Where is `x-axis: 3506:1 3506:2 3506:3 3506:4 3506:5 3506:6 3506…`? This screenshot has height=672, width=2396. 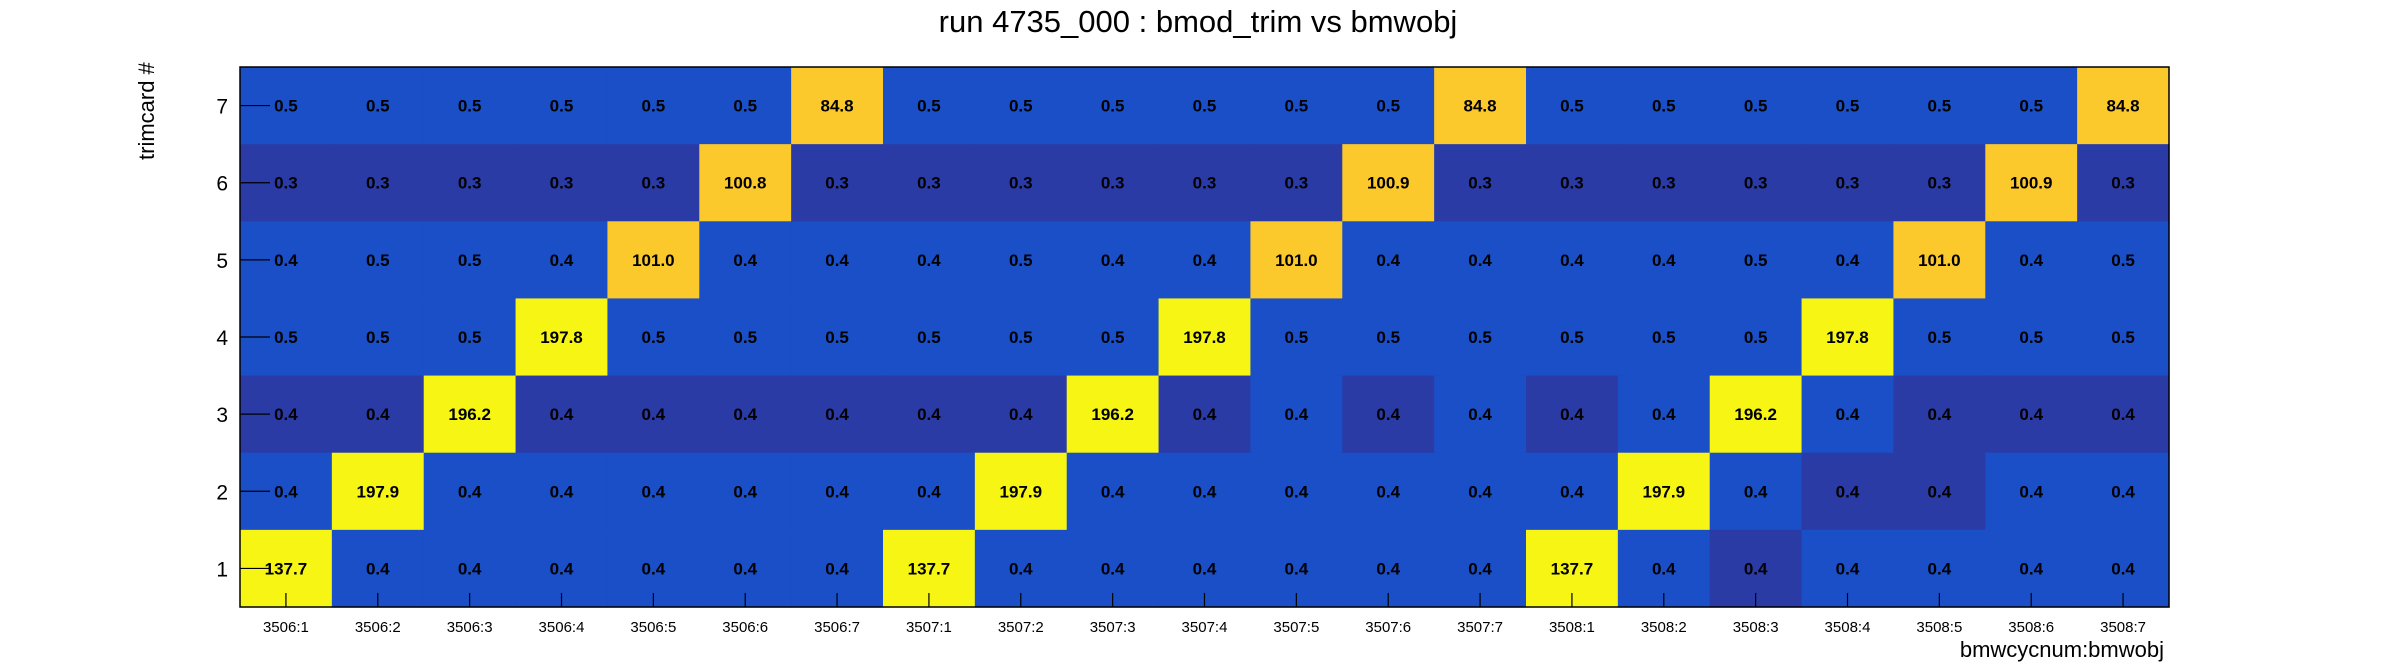 x-axis: 3506:1 3506:2 3506:3 3506:4 3506:5 3506:6 3506… is located at coordinates (1204, 614).